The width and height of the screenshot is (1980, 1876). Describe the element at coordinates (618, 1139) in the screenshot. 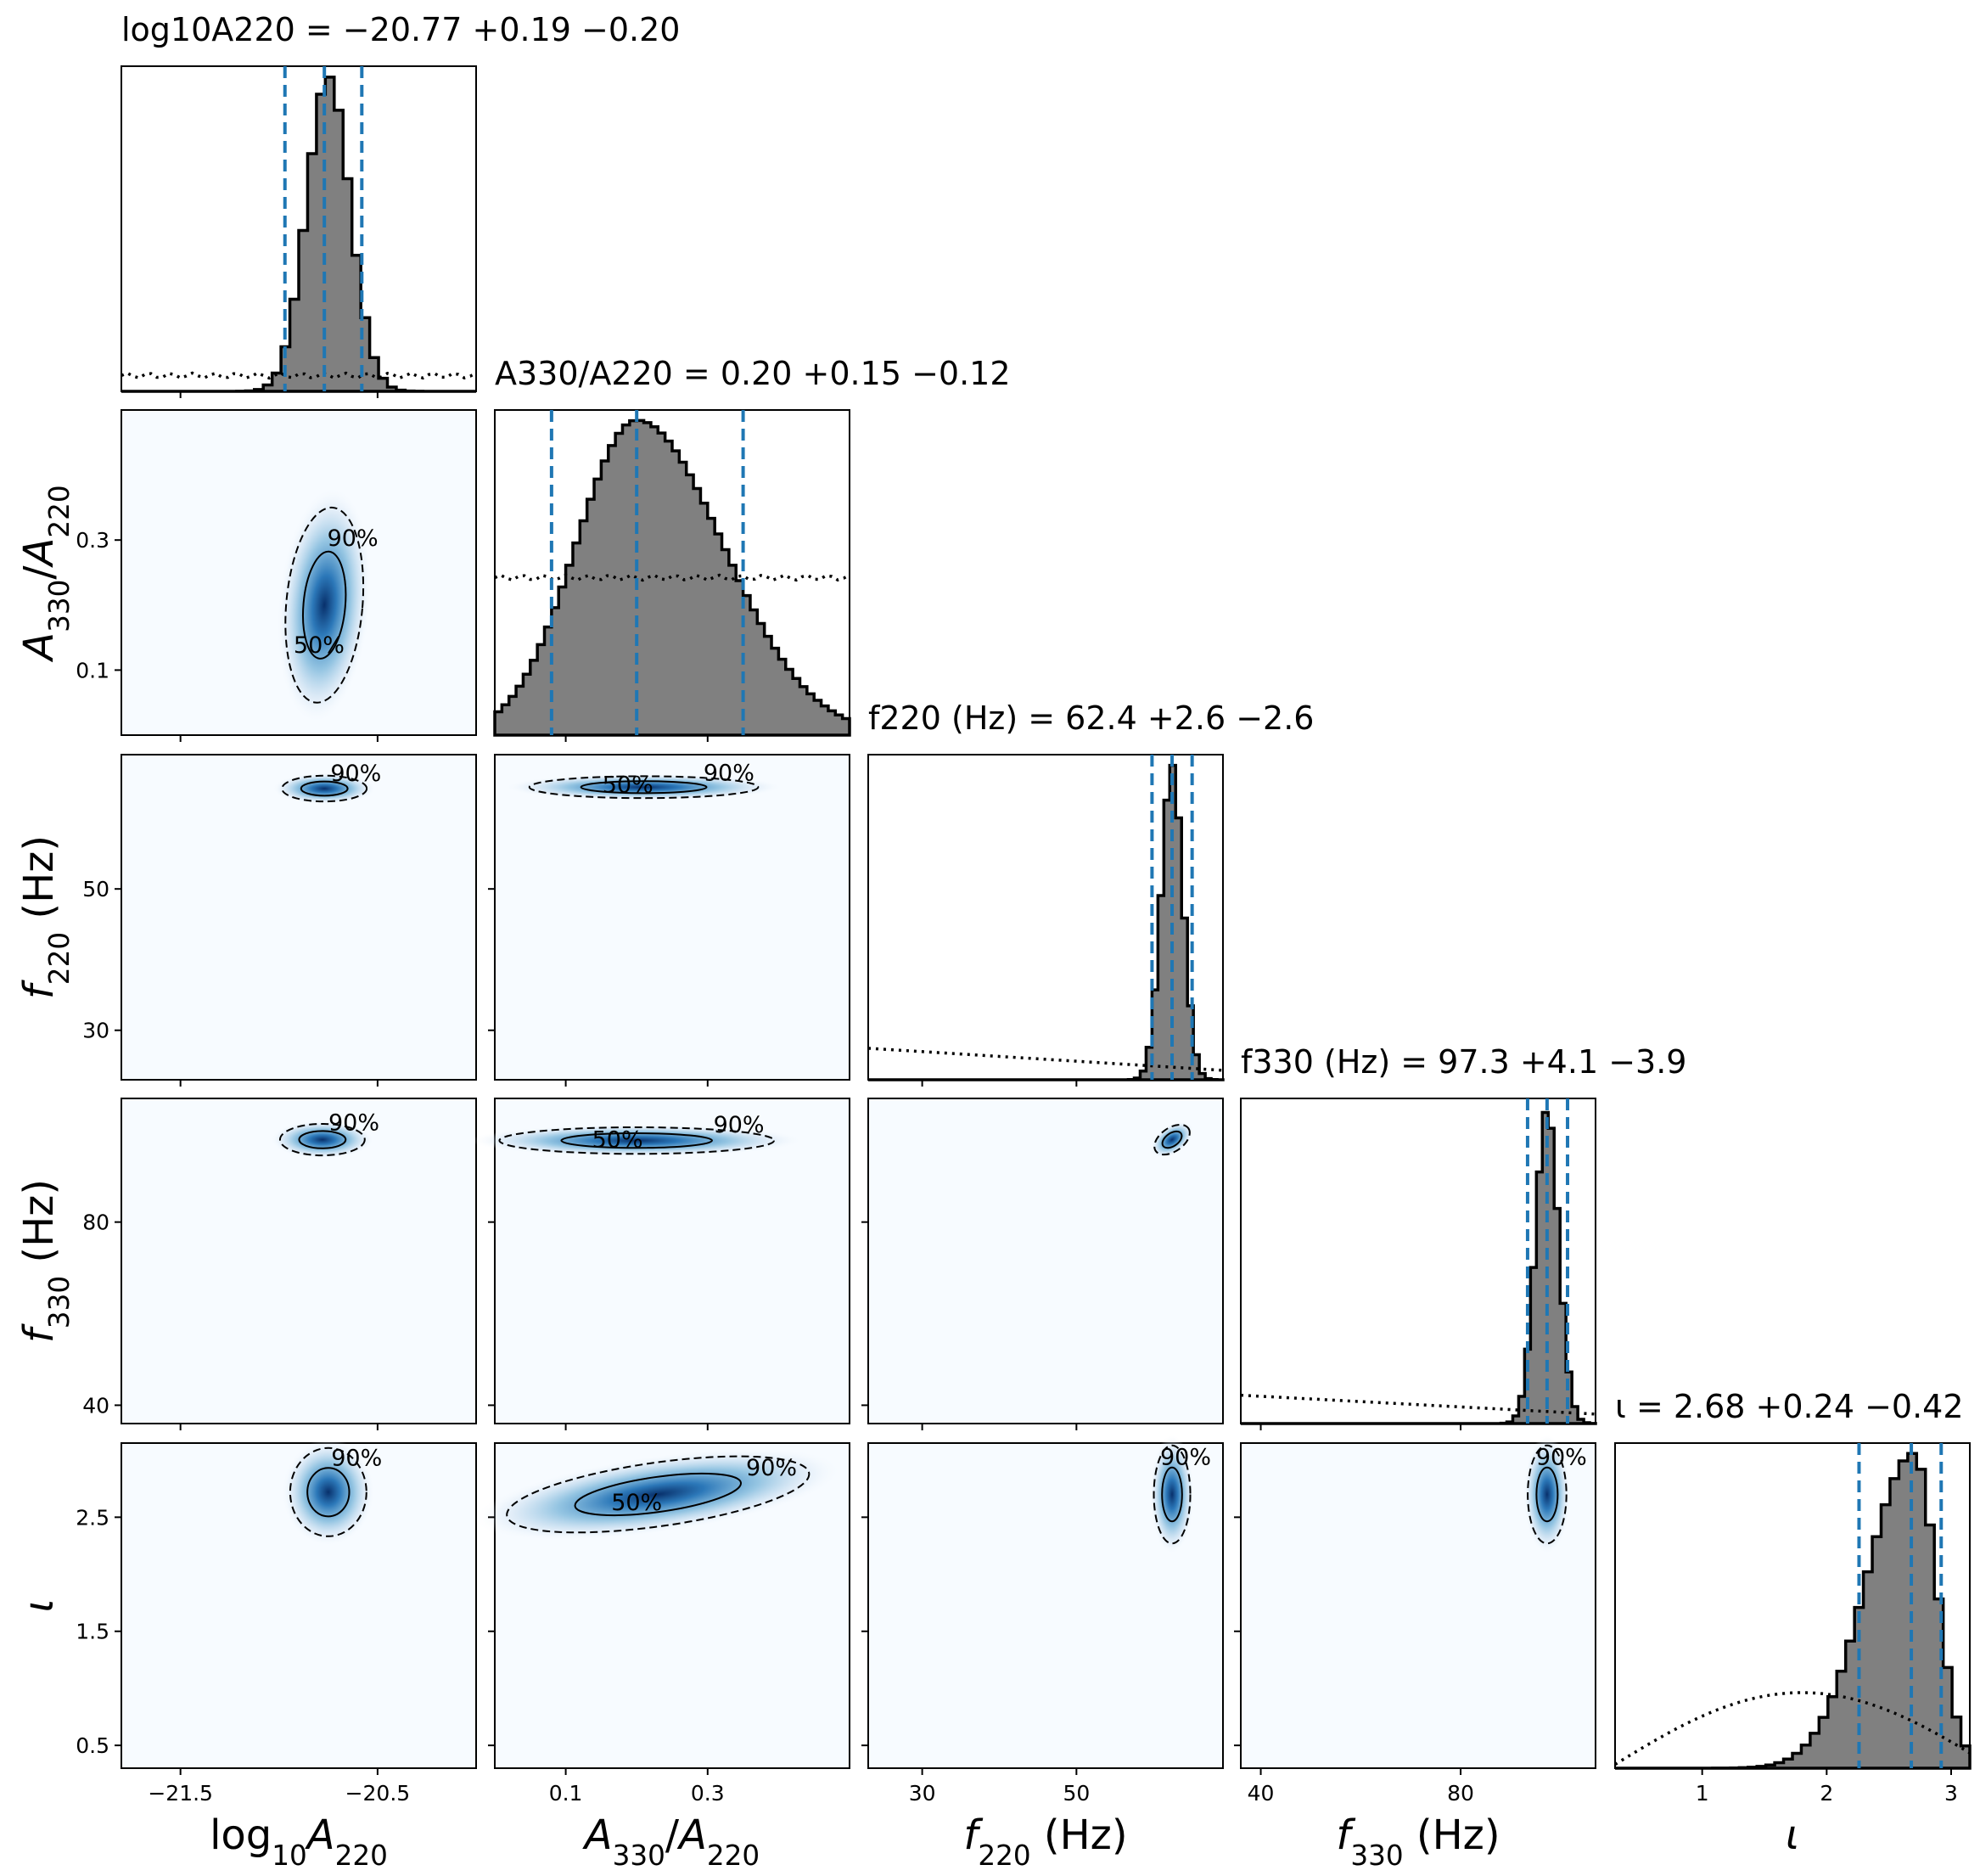

I see `contour-label-50-3-1: 50%` at that location.